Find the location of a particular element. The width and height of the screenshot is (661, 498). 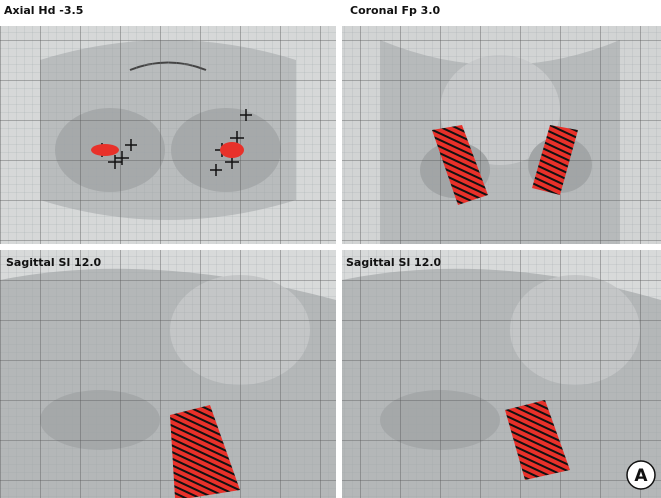

label-badge is located at coordinates (641, 475).